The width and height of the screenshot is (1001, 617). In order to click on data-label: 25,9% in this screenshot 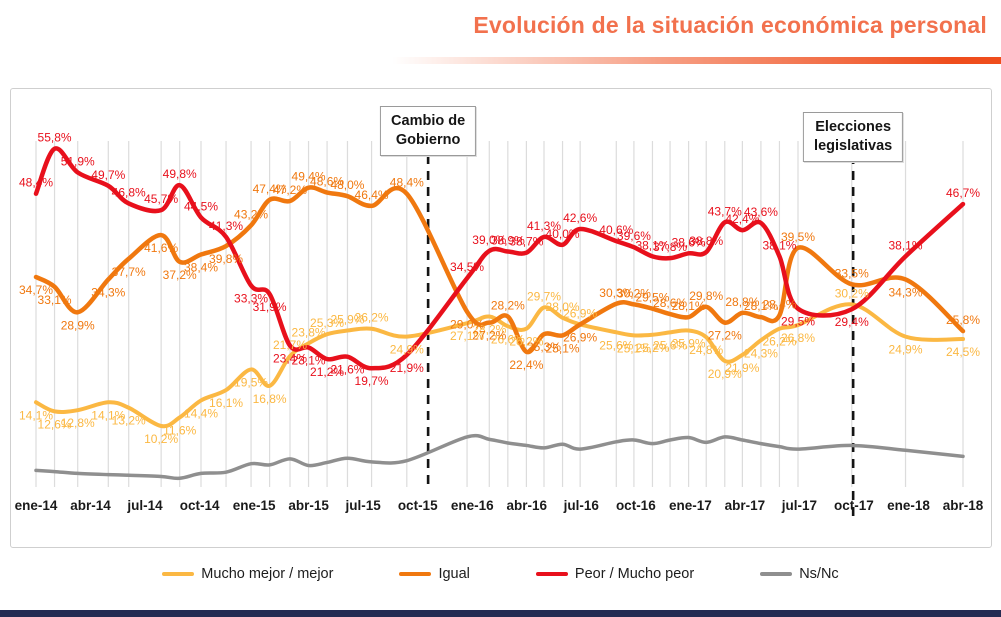, I will do `click(347, 320)`.